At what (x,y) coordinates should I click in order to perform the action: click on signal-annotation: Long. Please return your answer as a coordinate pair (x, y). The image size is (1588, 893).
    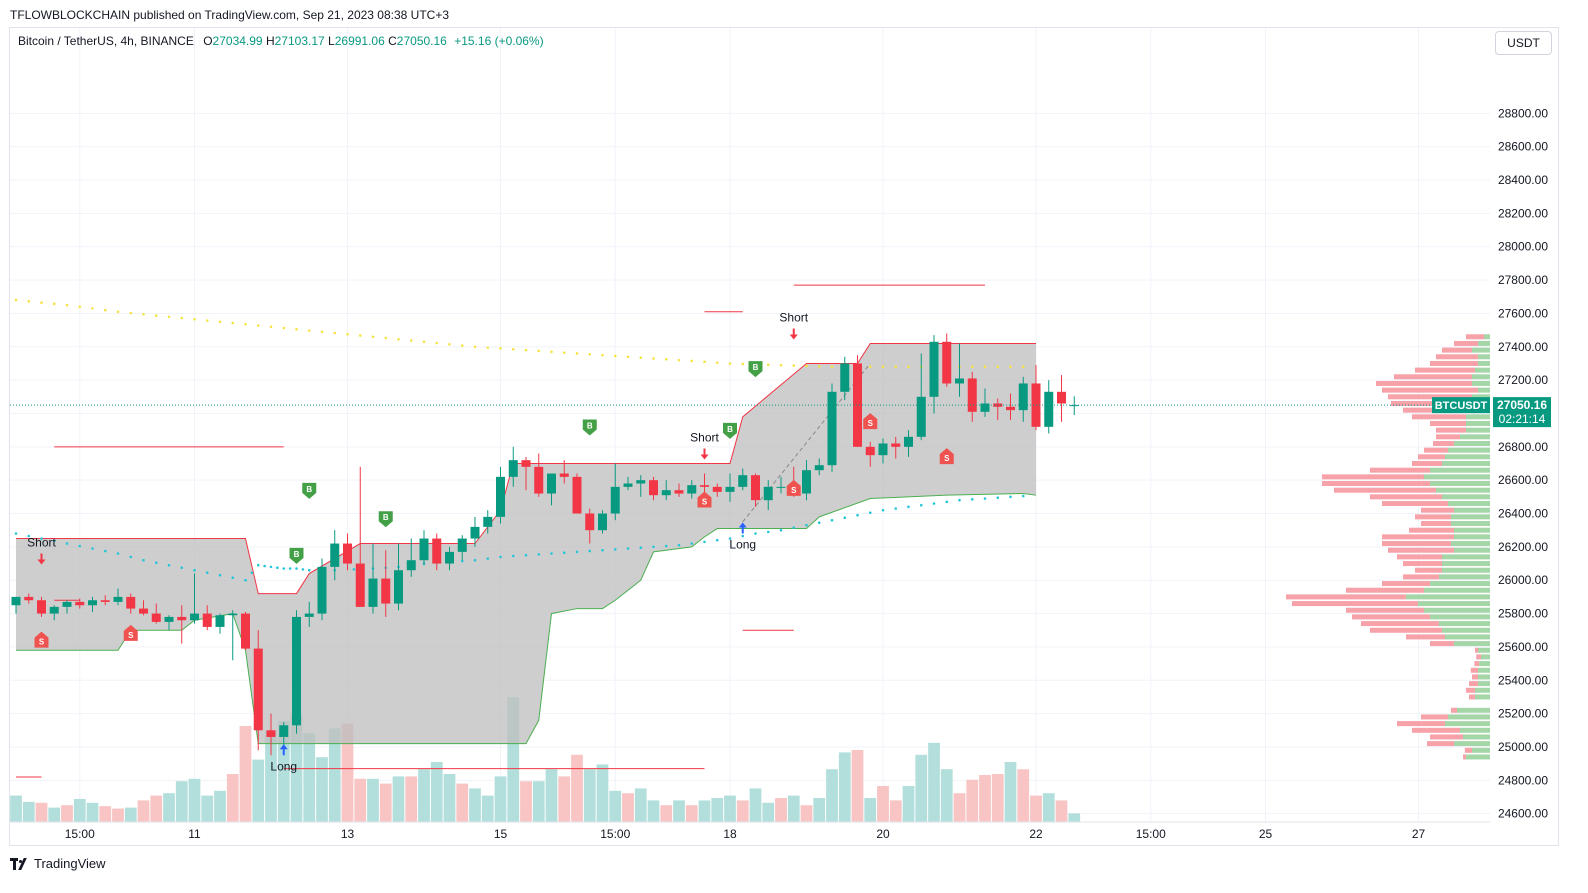
    Looking at the image, I should click on (283, 758).